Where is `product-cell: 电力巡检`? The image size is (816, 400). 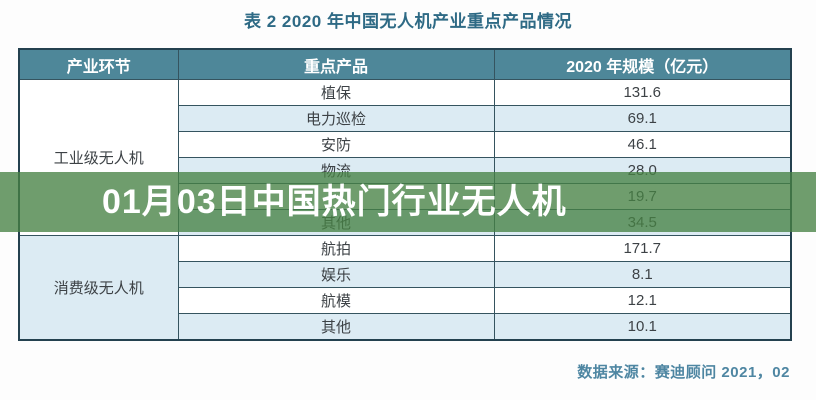 product-cell: 电力巡检 is located at coordinates (336, 118).